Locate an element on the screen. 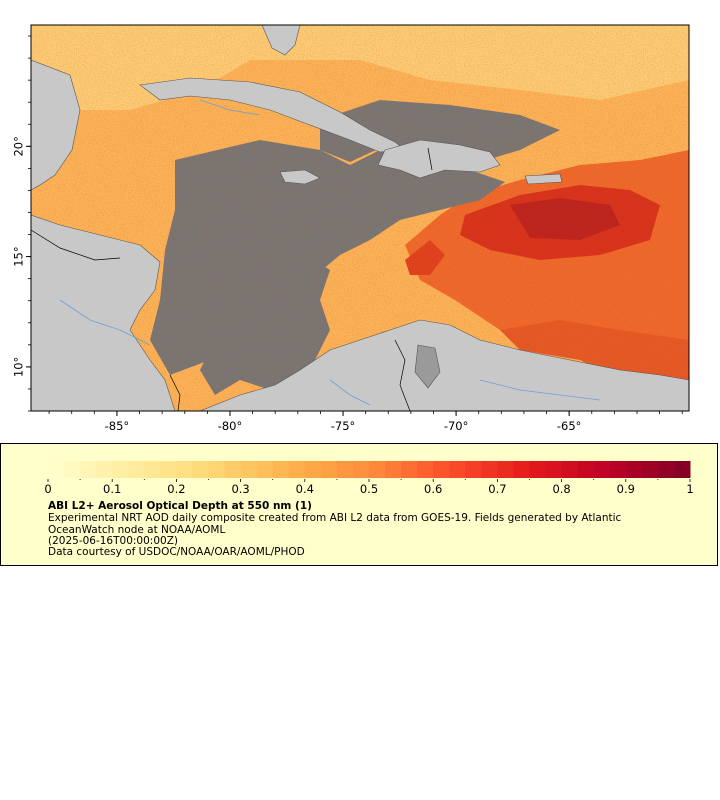 This screenshot has height=800, width=720. land-puerto-rico is located at coordinates (543, 179).